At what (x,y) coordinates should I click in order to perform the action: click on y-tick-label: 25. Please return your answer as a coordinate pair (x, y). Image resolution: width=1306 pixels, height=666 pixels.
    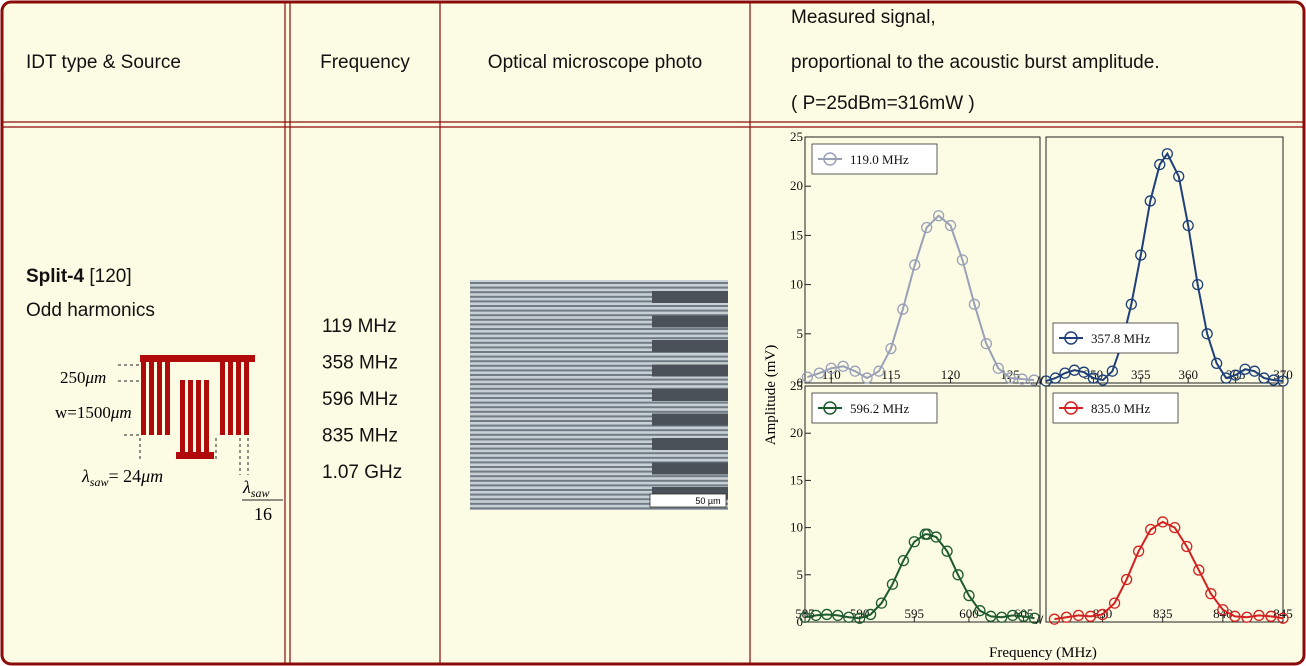
    Looking at the image, I should click on (796, 385).